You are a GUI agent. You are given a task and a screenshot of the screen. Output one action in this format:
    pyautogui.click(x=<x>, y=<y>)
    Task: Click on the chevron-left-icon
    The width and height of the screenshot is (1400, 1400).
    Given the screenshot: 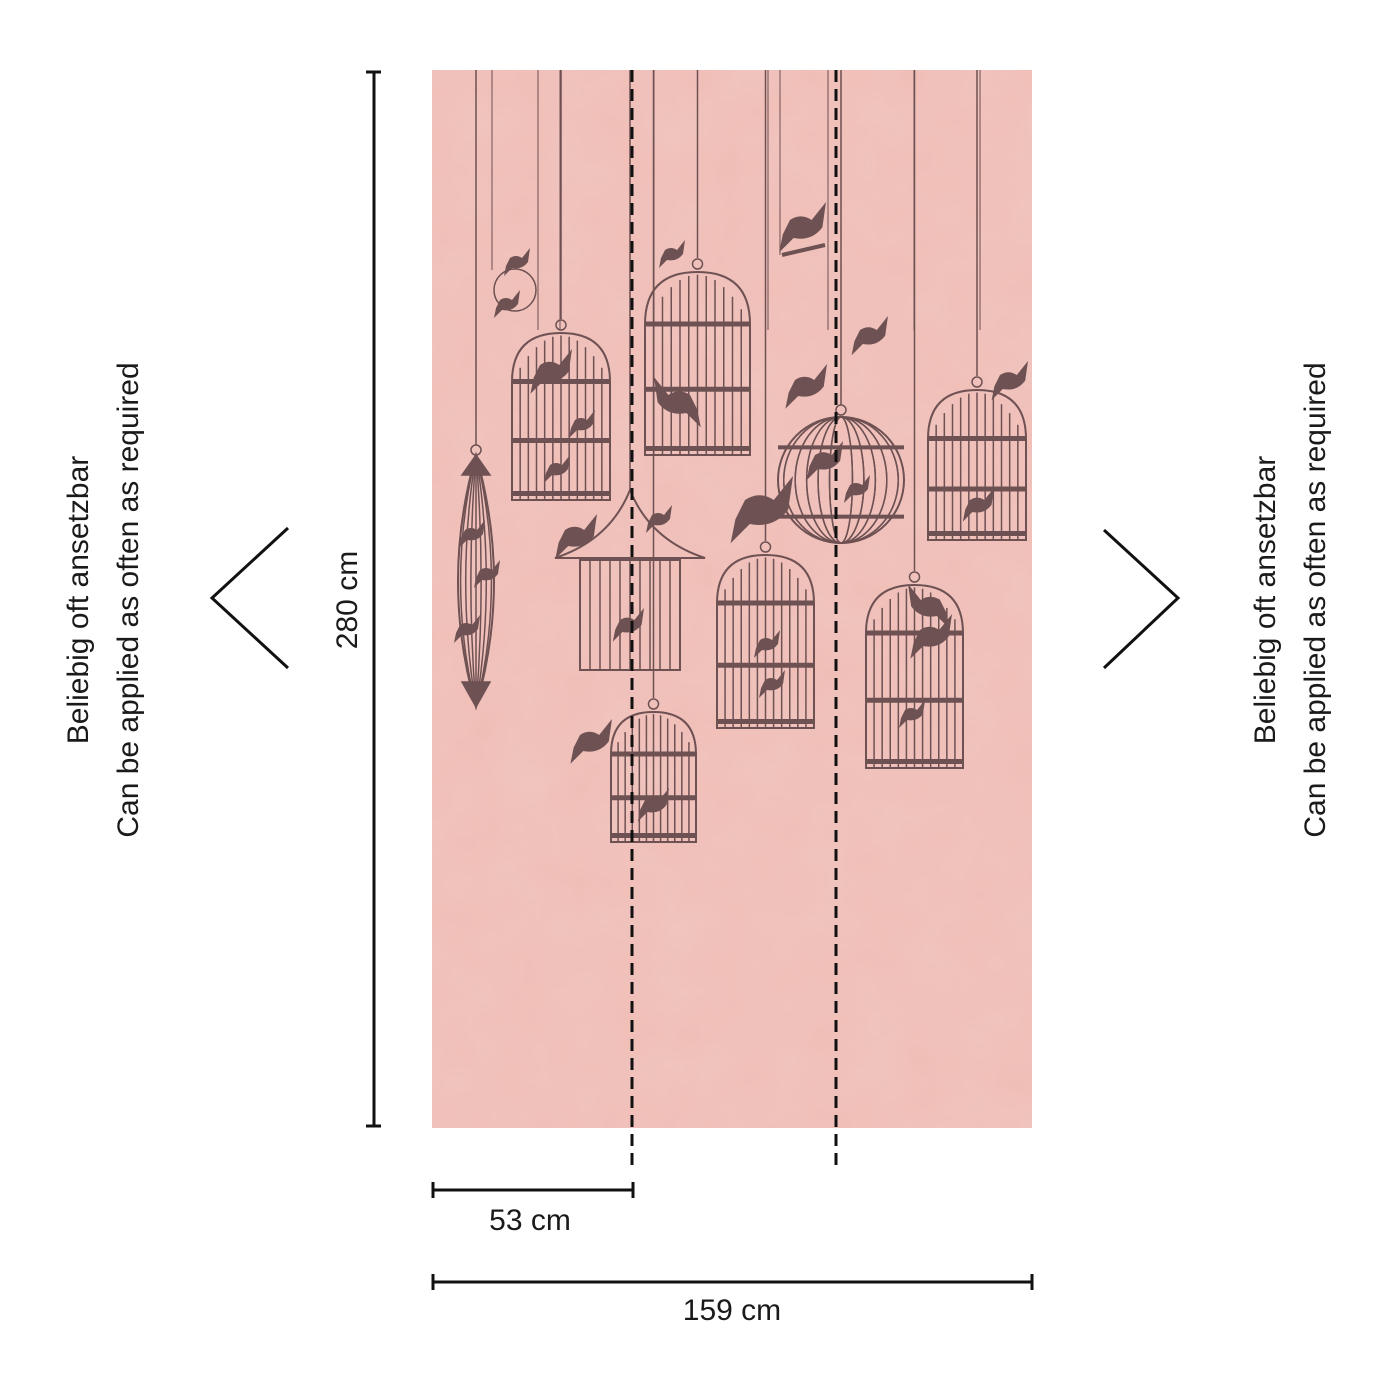 What is the action you would take?
    pyautogui.click(x=249, y=598)
    